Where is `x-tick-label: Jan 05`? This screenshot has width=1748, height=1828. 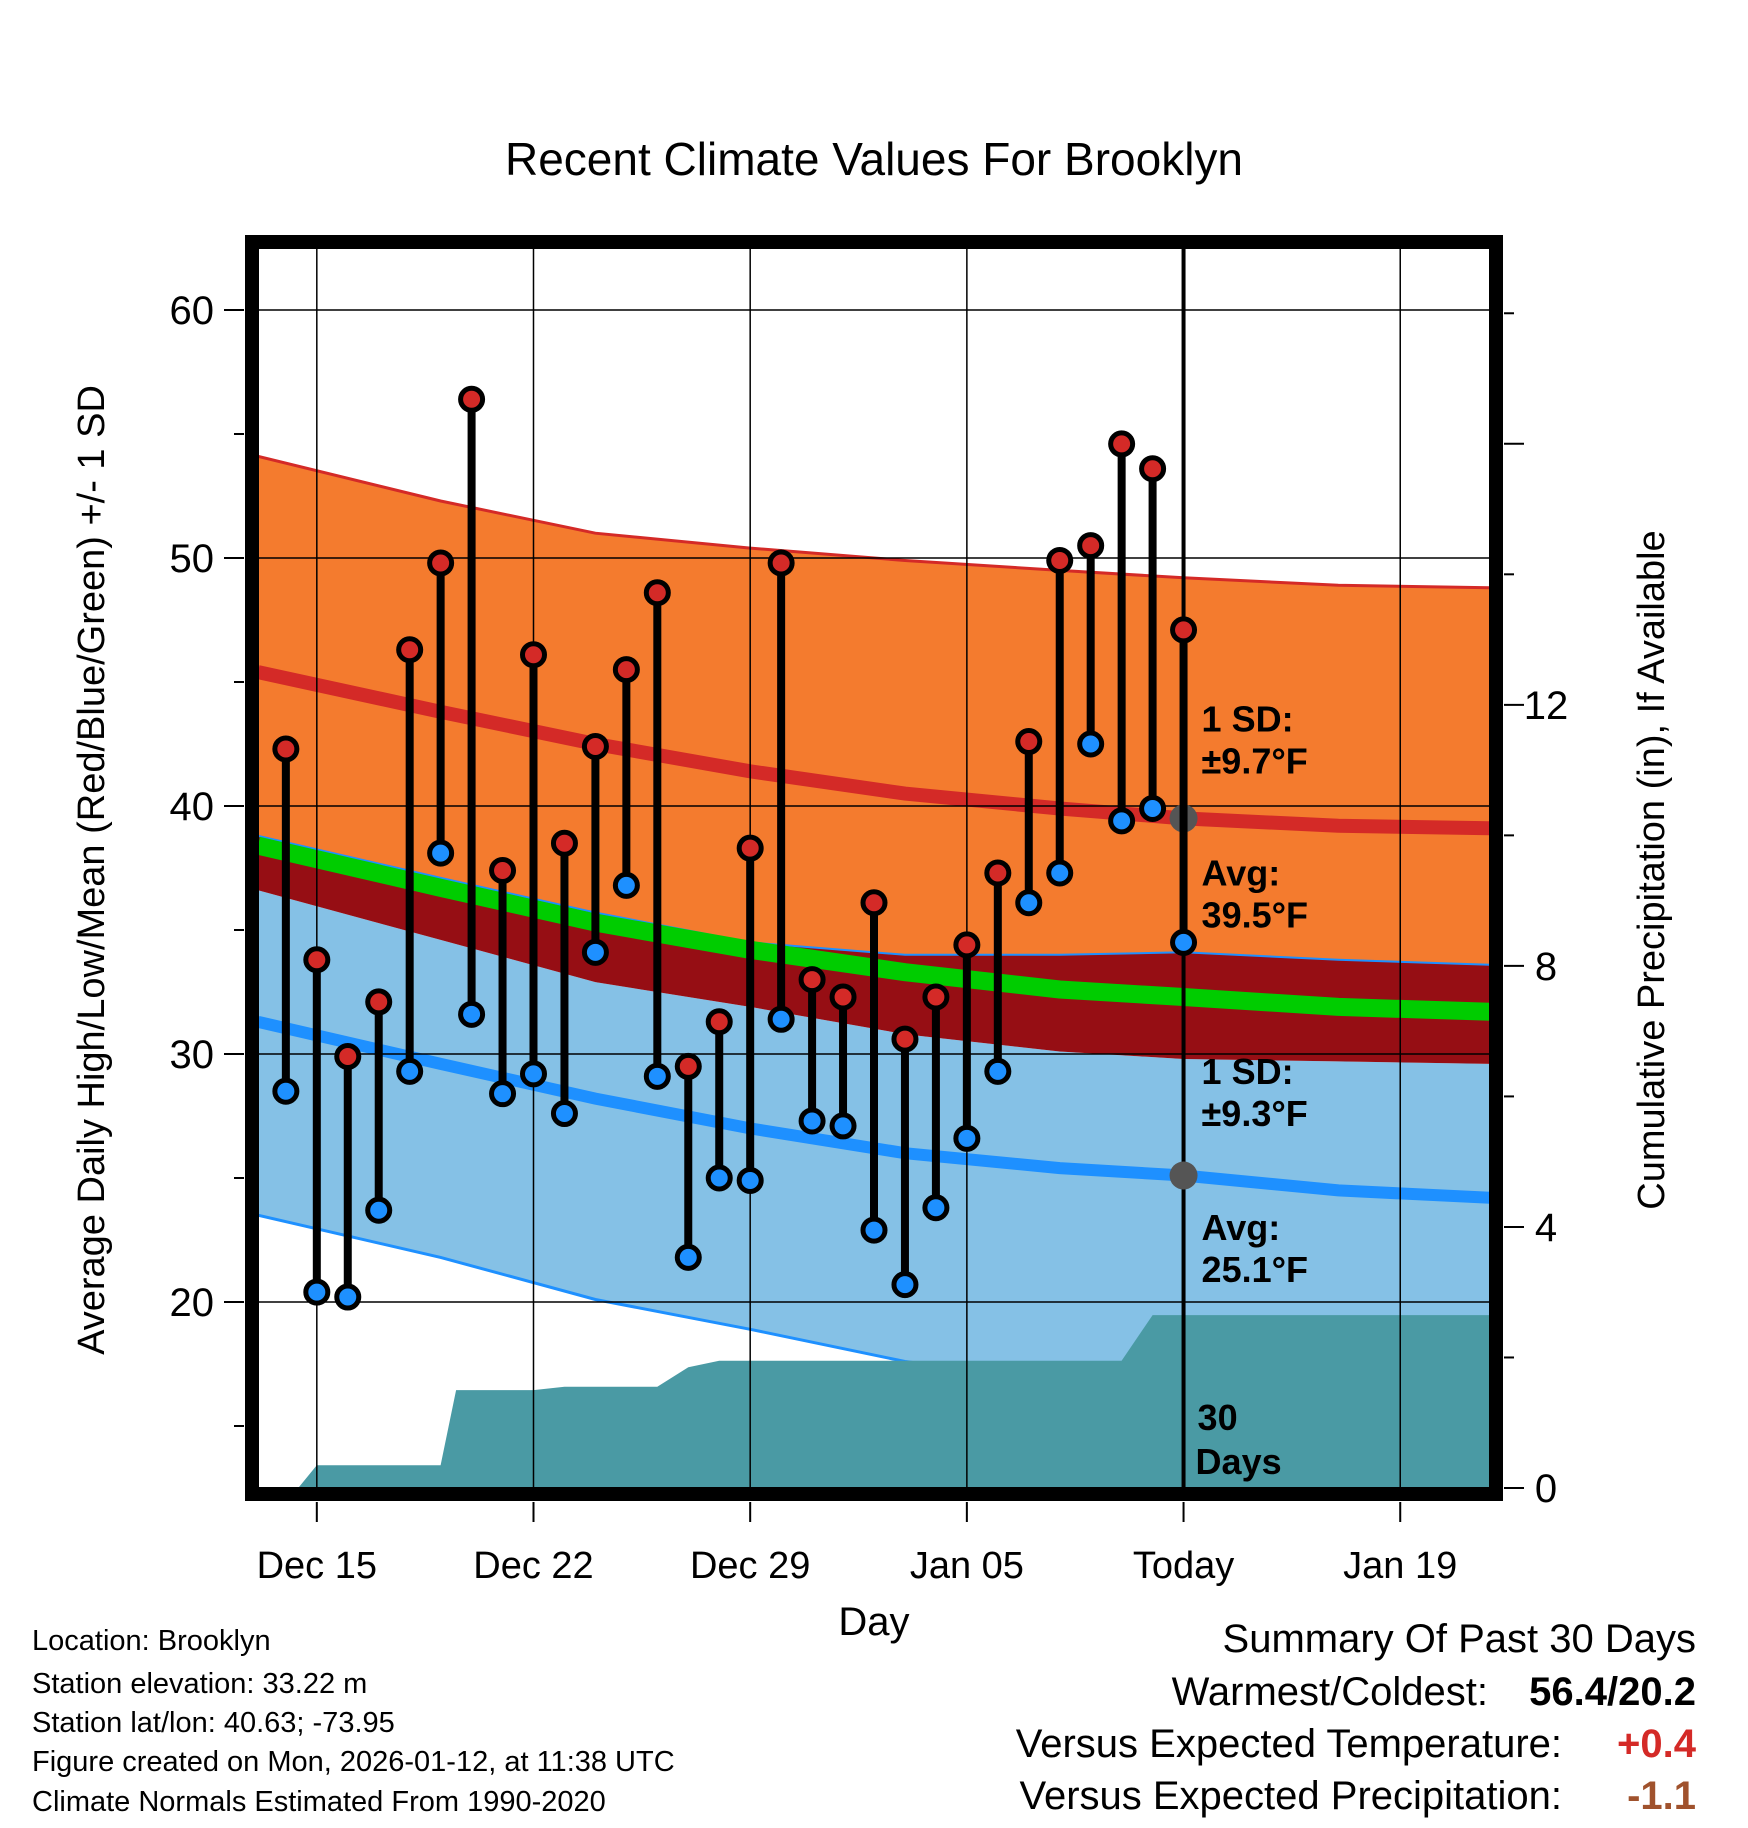
x-tick-label: Jan 05 is located at coordinates (967, 1566).